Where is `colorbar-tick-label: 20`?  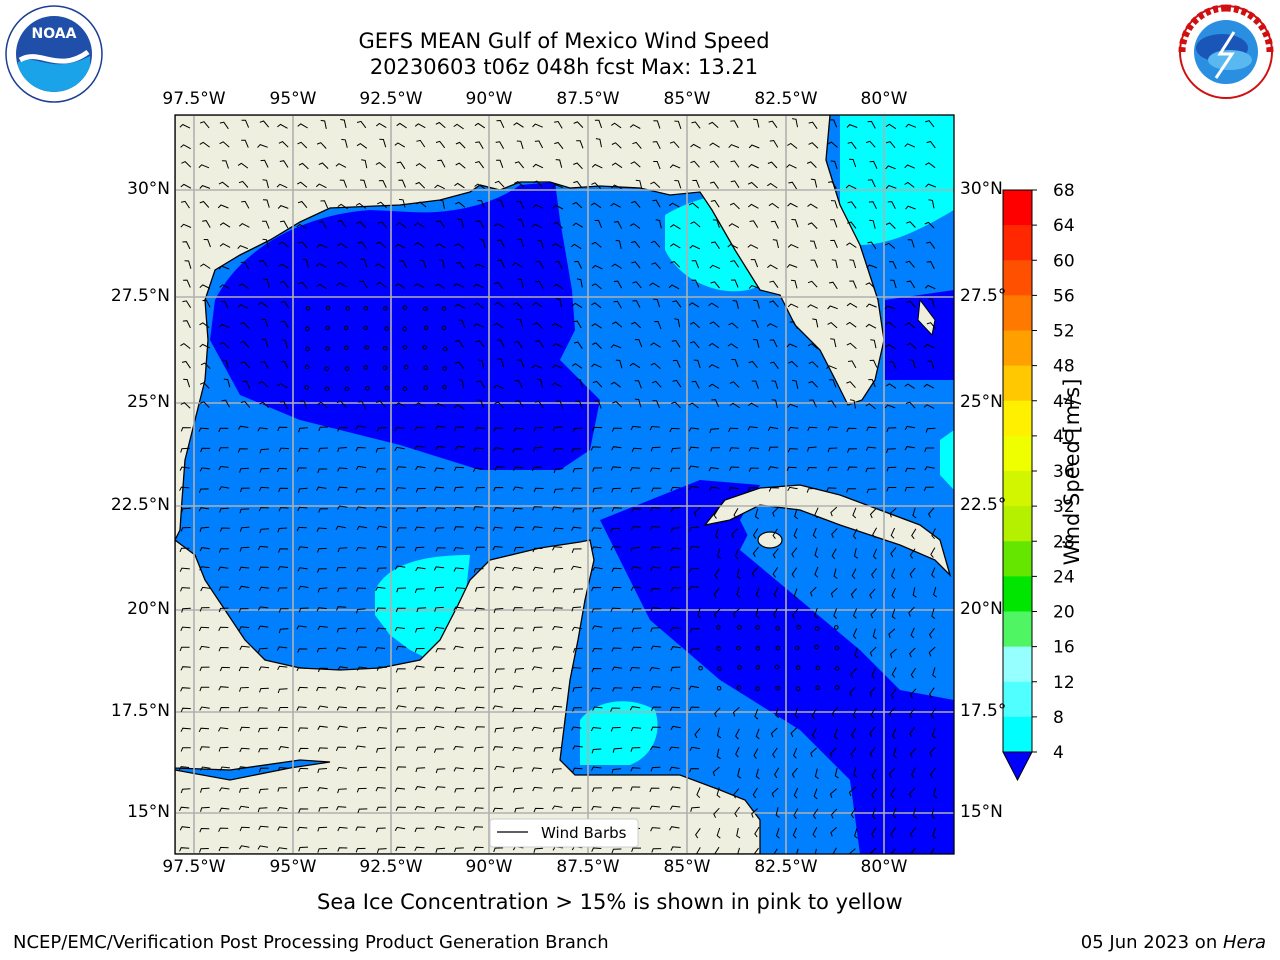 colorbar-tick-label: 20 is located at coordinates (1064, 613).